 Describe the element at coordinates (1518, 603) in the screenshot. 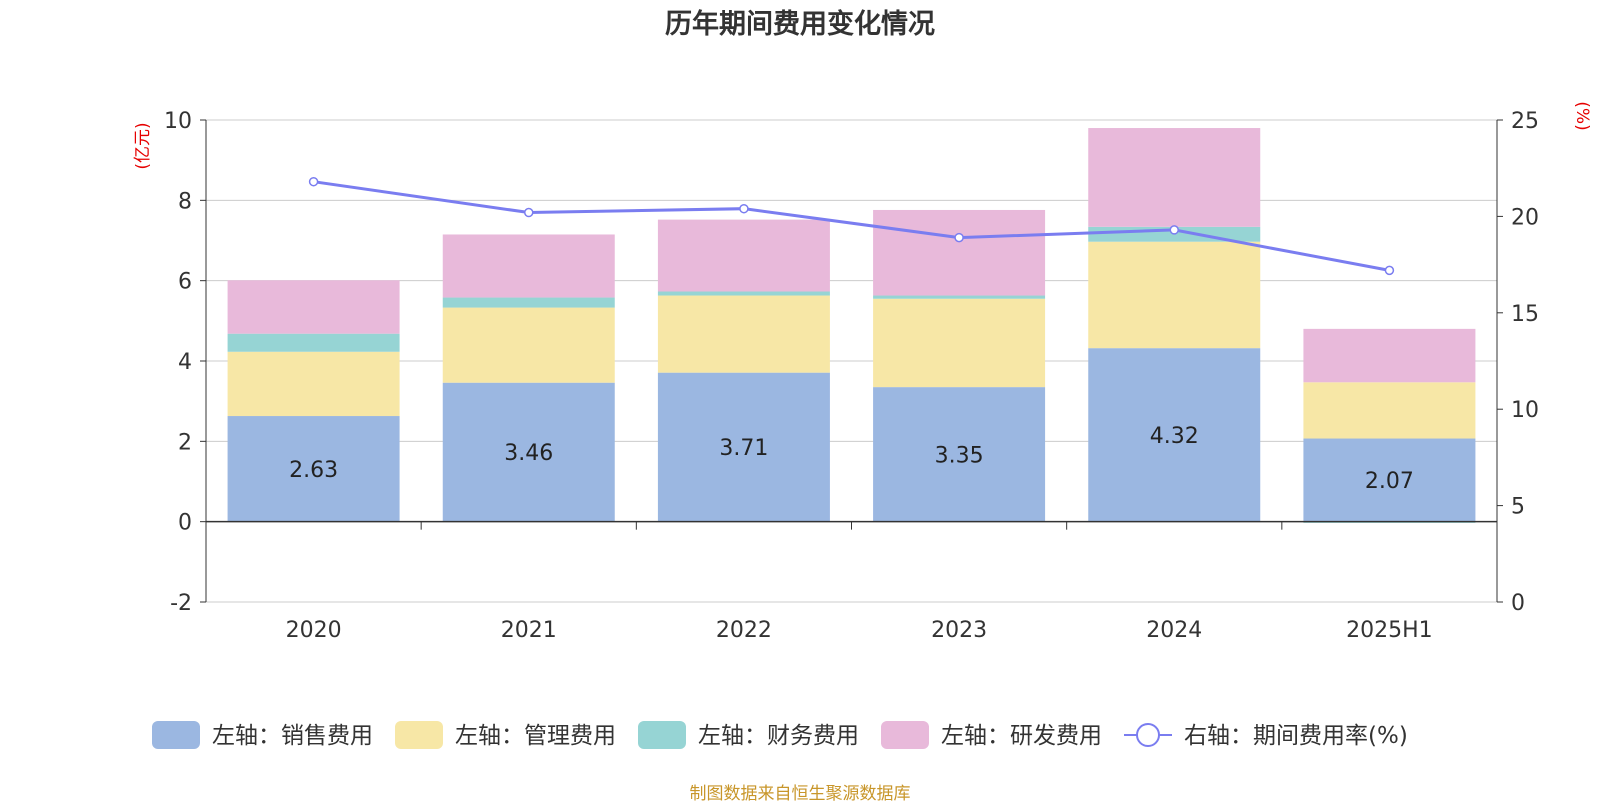

I see `right-axis-tick-label: 0` at that location.